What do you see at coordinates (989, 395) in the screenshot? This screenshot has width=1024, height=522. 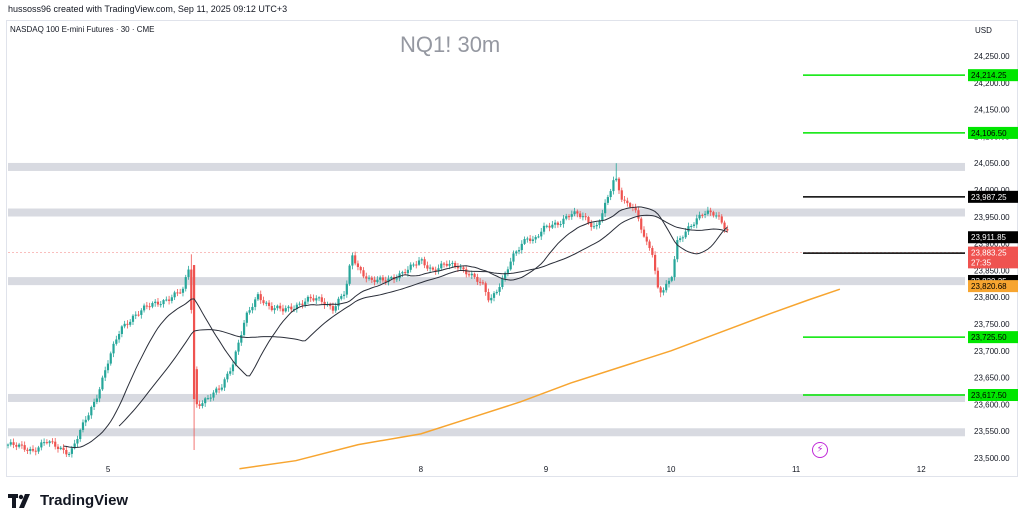 I see `price-level-tag-label: 23,617.50` at bounding box center [989, 395].